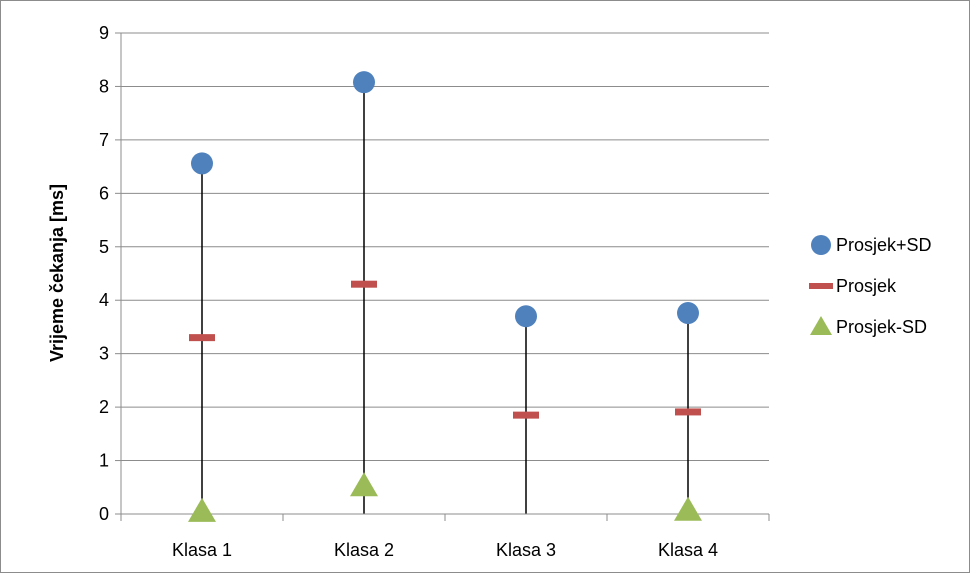 The image size is (970, 577). What do you see at coordinates (821, 325) in the screenshot?
I see `legend-marker-triangle` at bounding box center [821, 325].